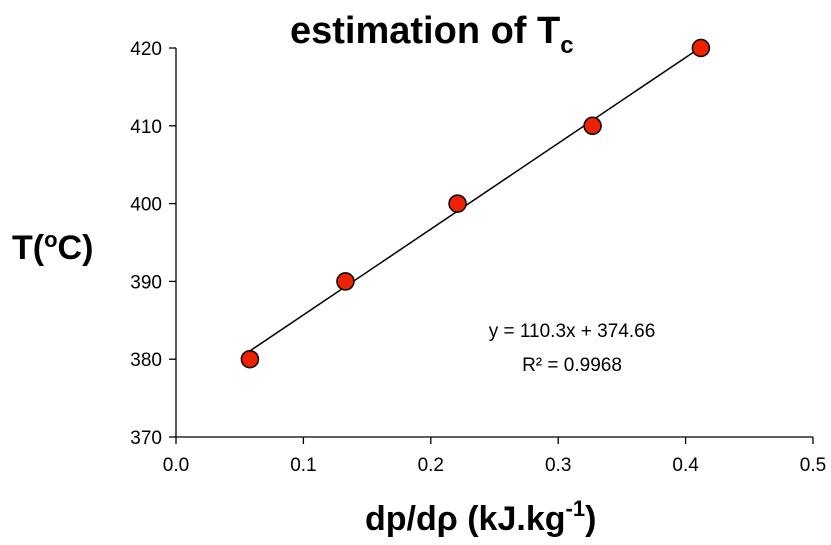  Describe the element at coordinates (590, 519) in the screenshot. I see `x-axis-label-suffix: )` at that location.